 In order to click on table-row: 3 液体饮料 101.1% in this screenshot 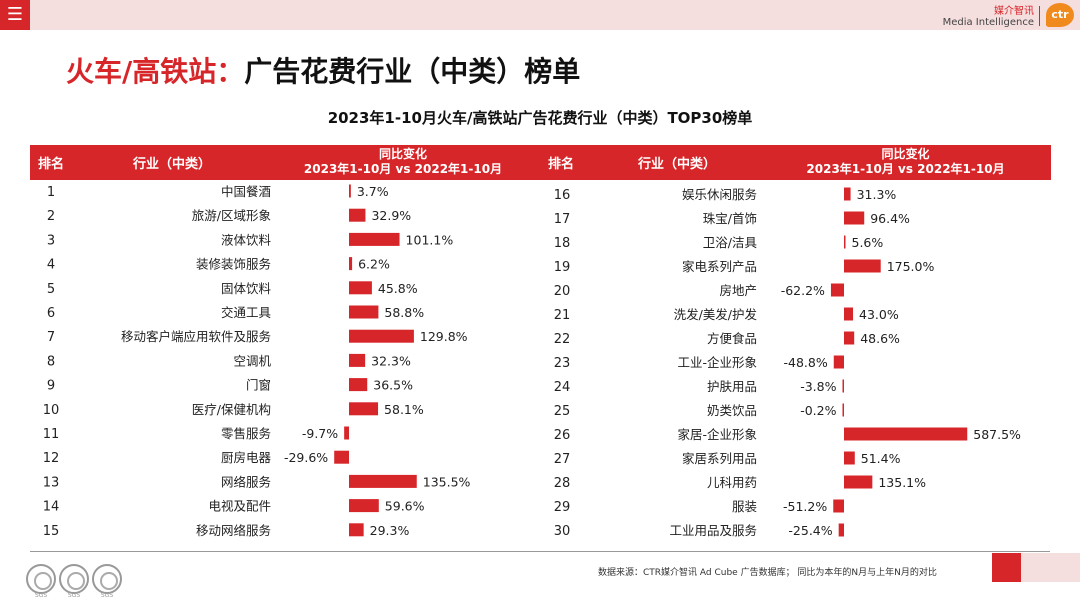, I will do `click(250, 240)`.